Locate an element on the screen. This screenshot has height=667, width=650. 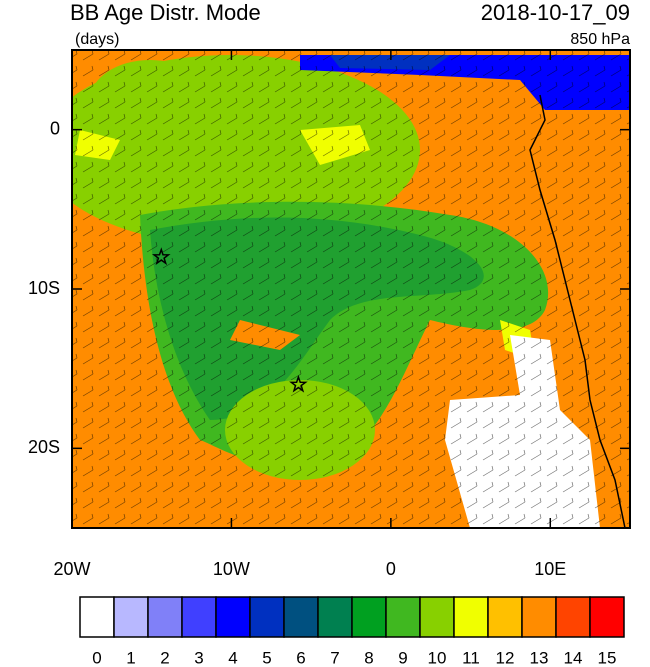
colorbar-label: 0 is located at coordinates (96, 657).